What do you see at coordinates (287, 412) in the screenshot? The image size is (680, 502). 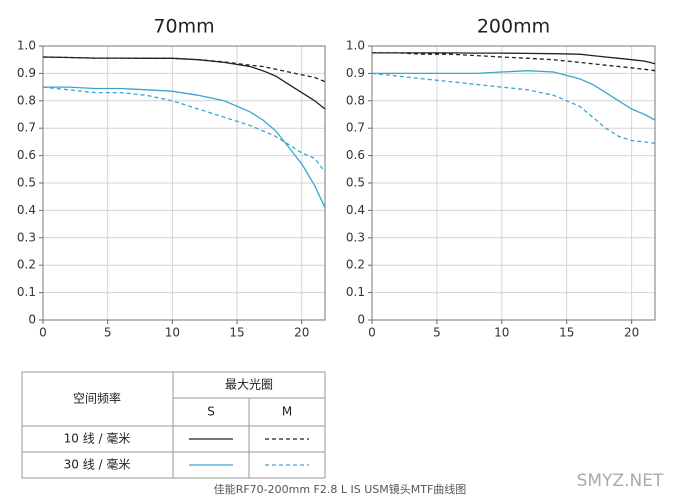 I see `table-column: M` at bounding box center [287, 412].